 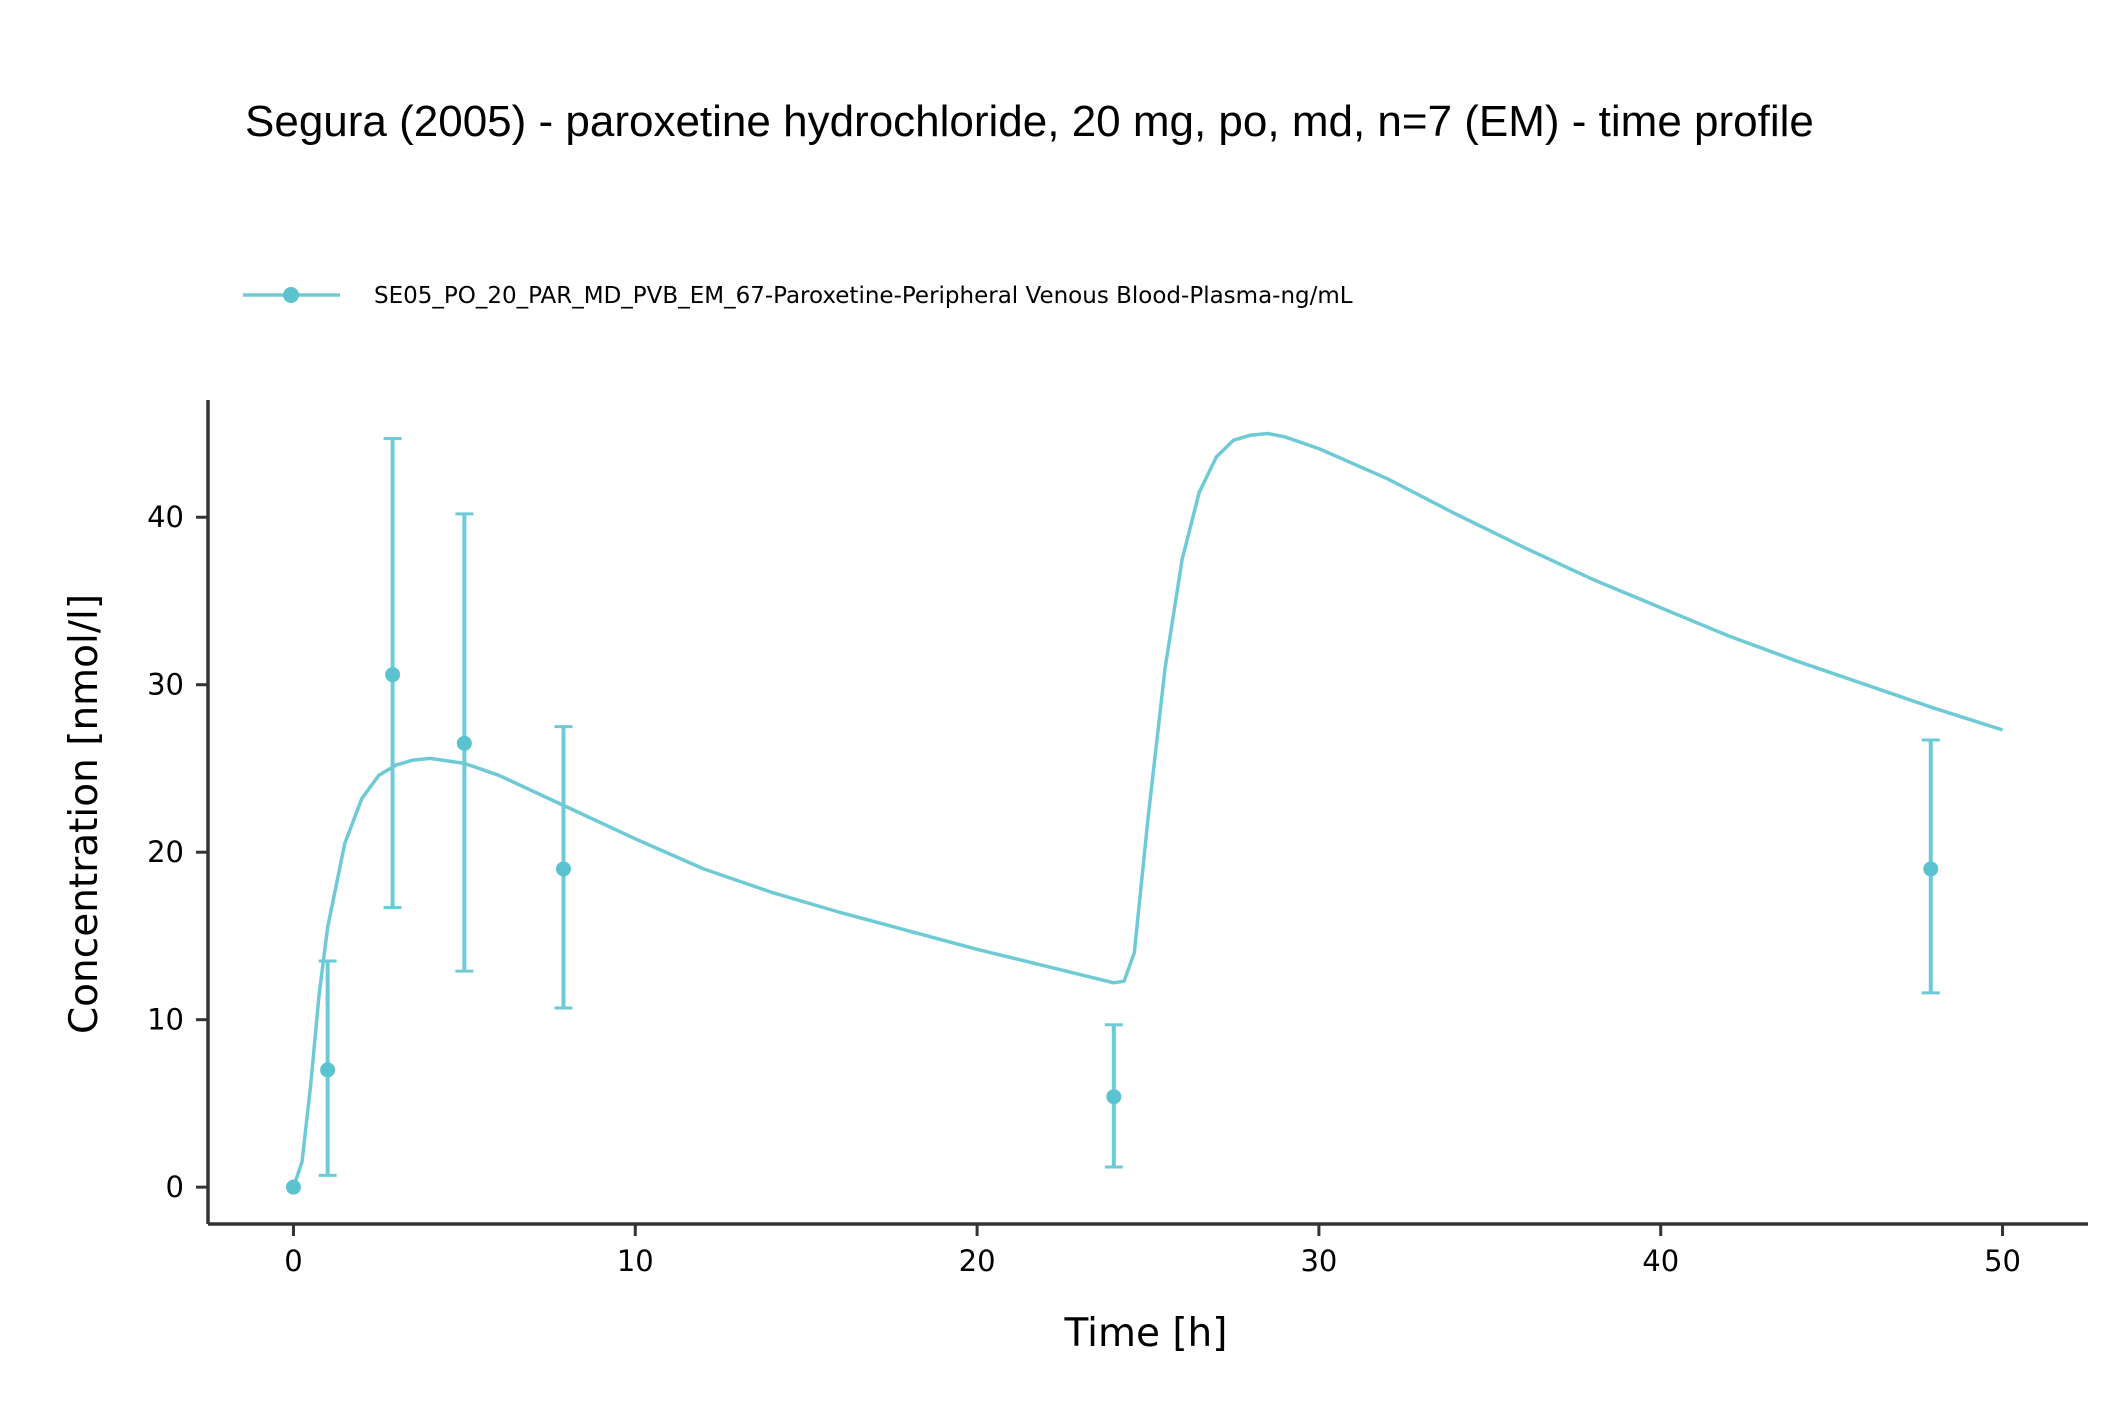 What do you see at coordinates (165, 852) in the screenshot?
I see `y-tick-label: 20` at bounding box center [165, 852].